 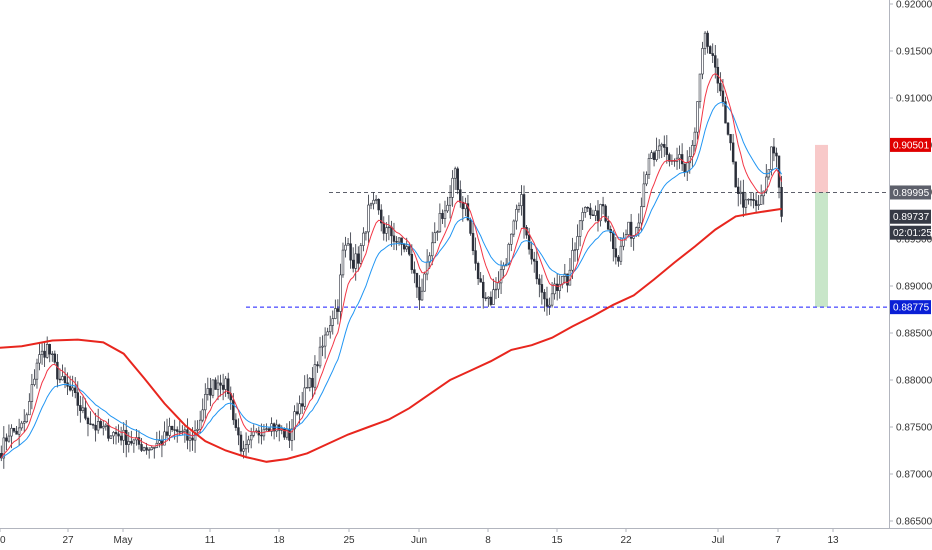 What do you see at coordinates (778, 540) in the screenshot?
I see `time-tick-label: 7` at bounding box center [778, 540].